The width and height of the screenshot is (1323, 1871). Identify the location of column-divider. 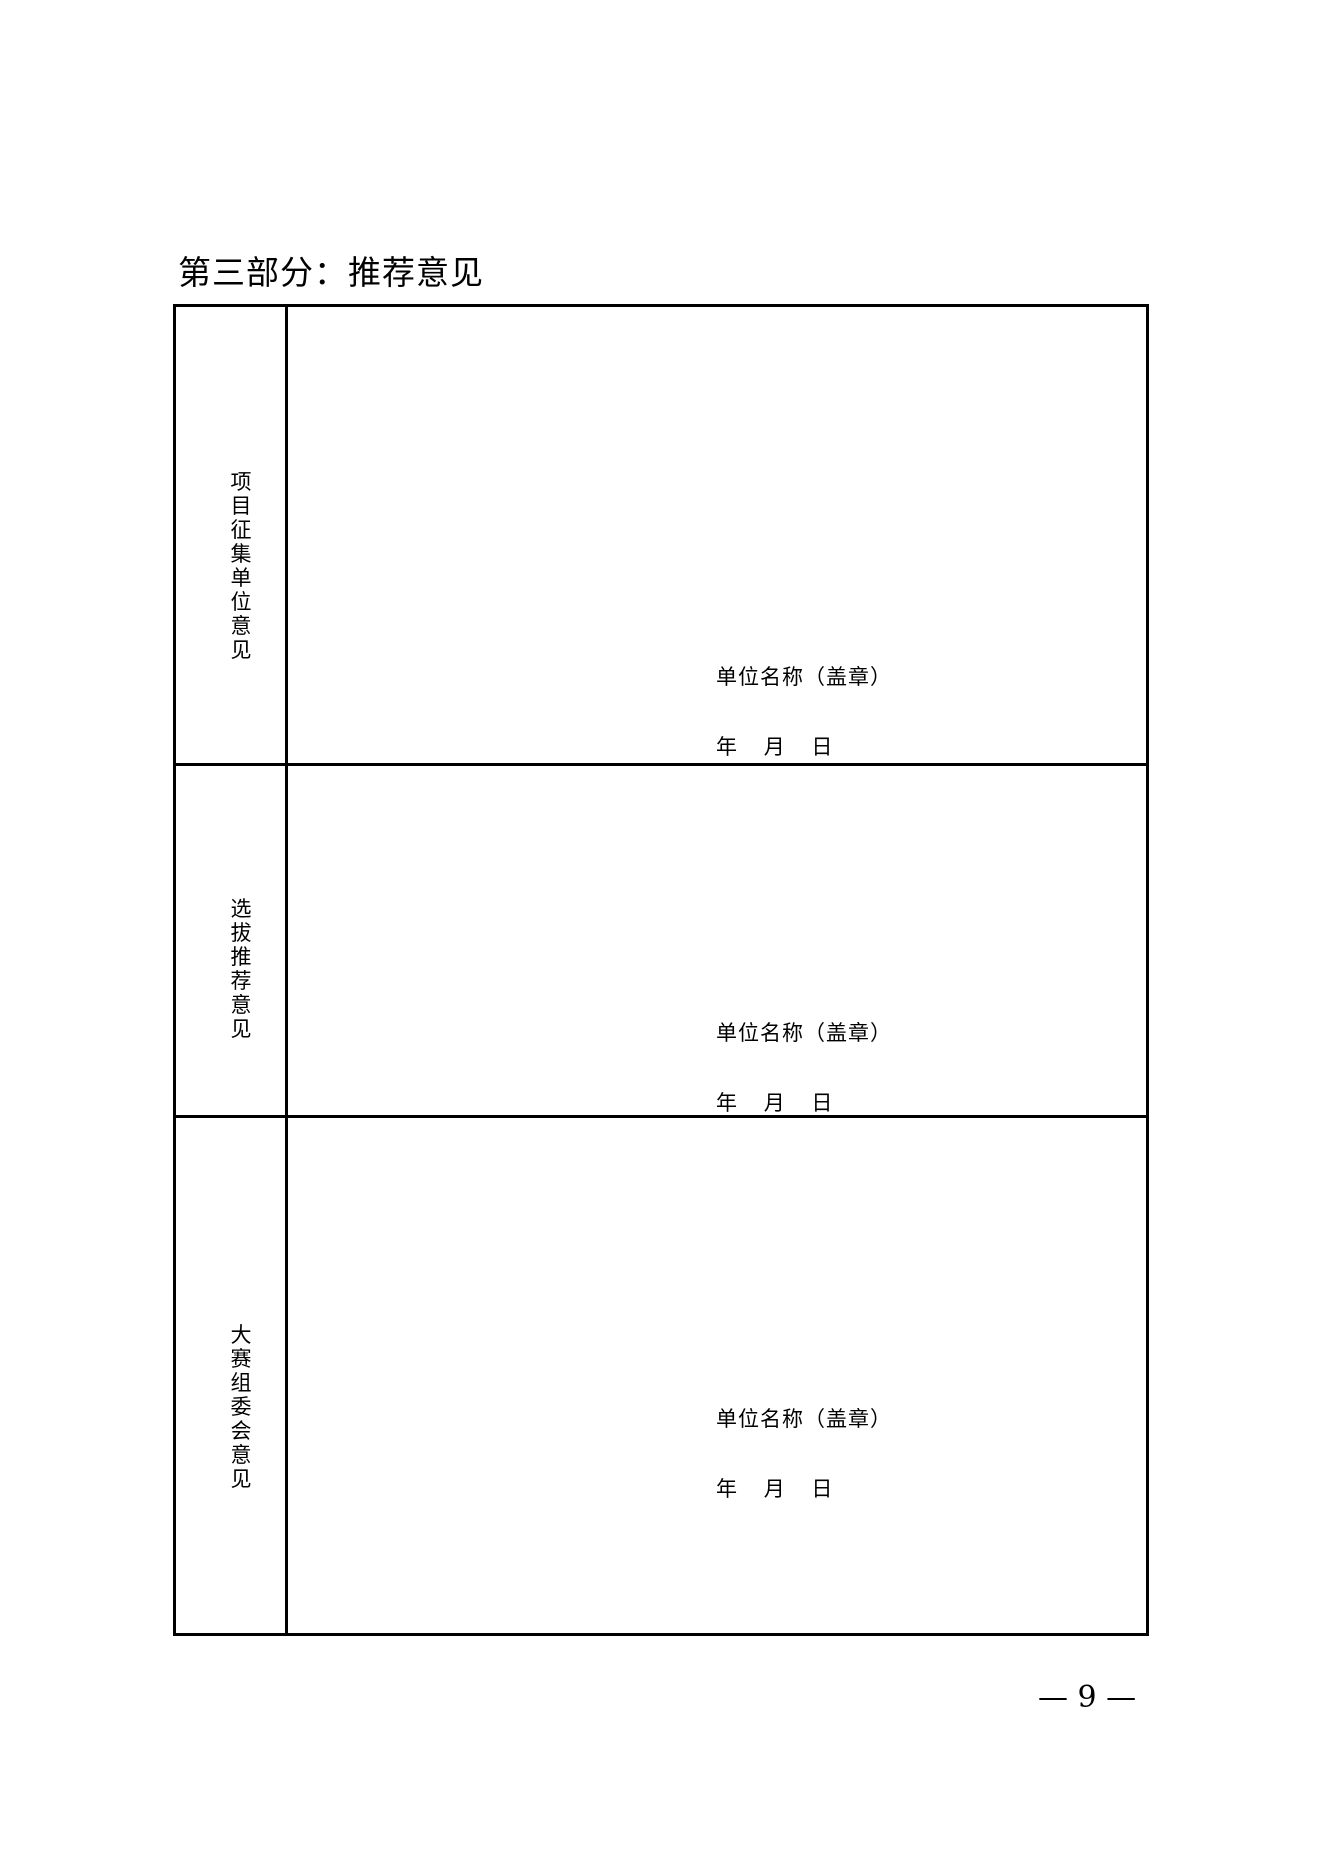
(286, 970).